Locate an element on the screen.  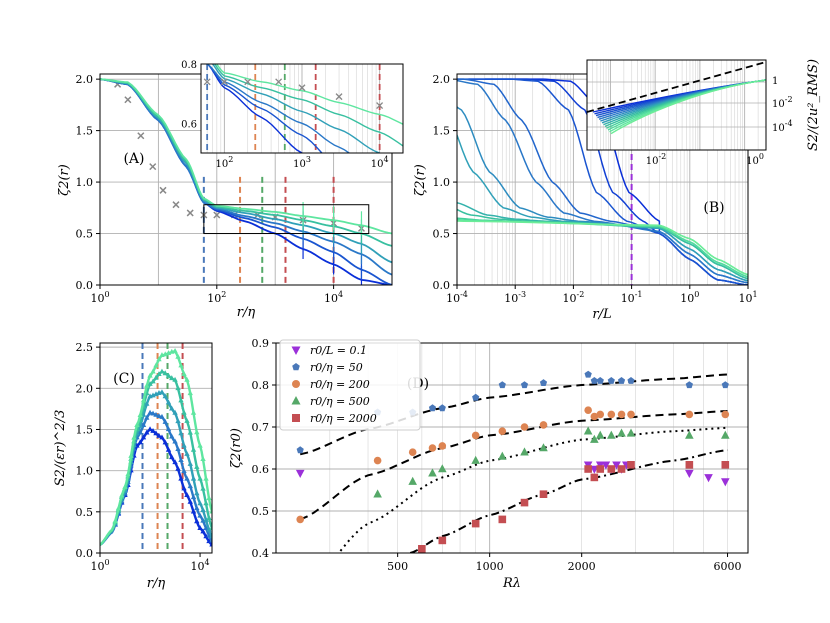
legend-label: r0/L = 0.1 is located at coordinates (338, 350).